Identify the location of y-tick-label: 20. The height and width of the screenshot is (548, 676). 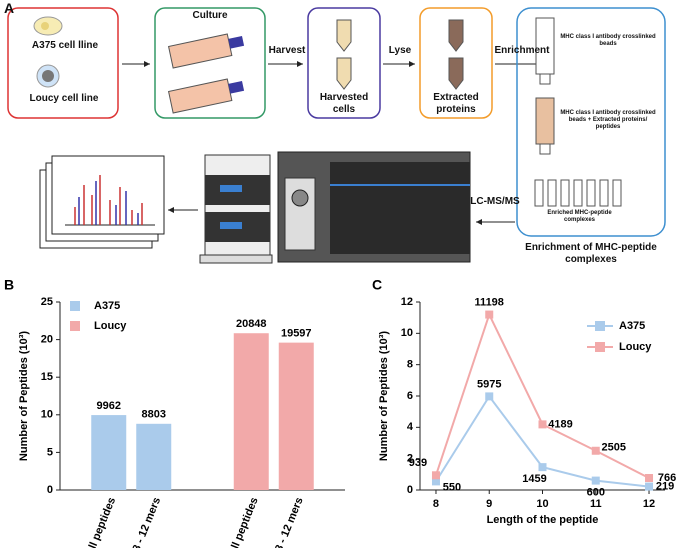
(47, 340).